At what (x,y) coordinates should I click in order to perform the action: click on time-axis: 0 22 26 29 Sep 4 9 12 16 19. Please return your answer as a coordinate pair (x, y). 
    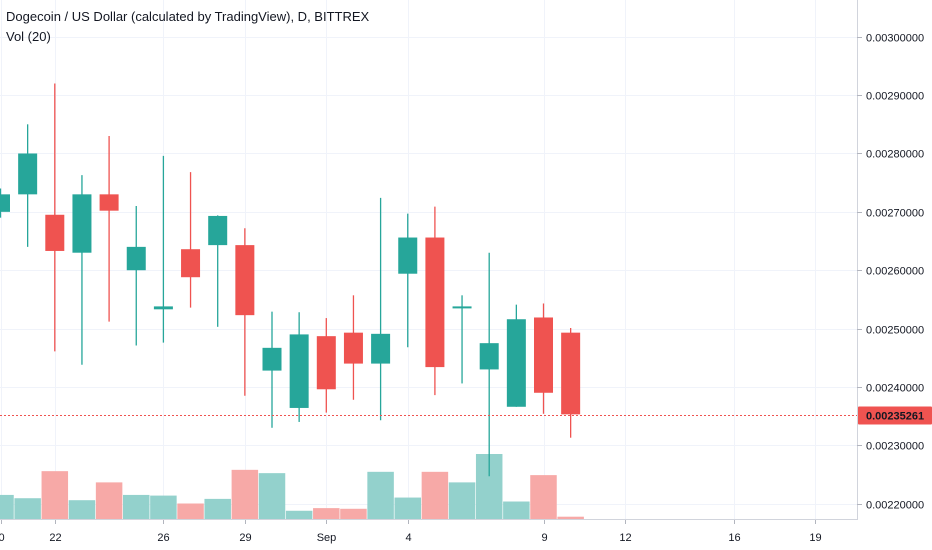
    Looking at the image, I should click on (411, 532).